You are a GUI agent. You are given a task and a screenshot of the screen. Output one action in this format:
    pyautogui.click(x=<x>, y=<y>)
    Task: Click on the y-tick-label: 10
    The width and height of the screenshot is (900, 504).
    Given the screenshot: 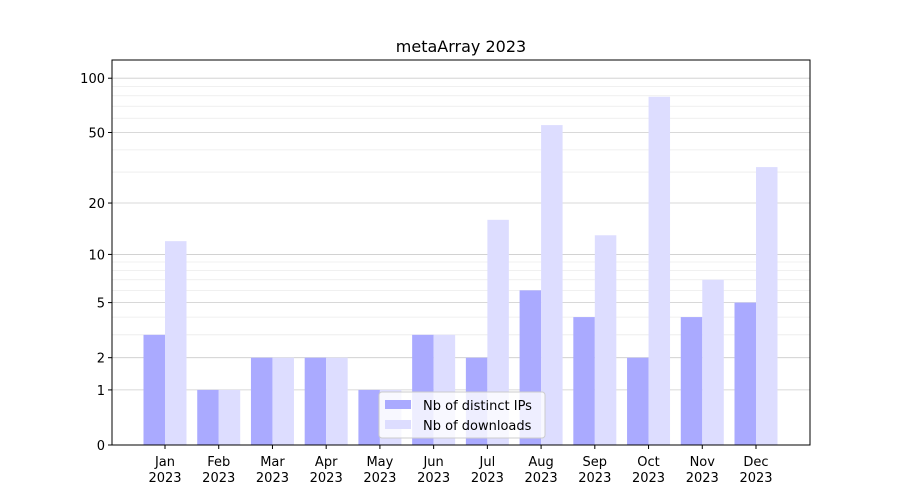 What is the action you would take?
    pyautogui.click(x=96, y=255)
    